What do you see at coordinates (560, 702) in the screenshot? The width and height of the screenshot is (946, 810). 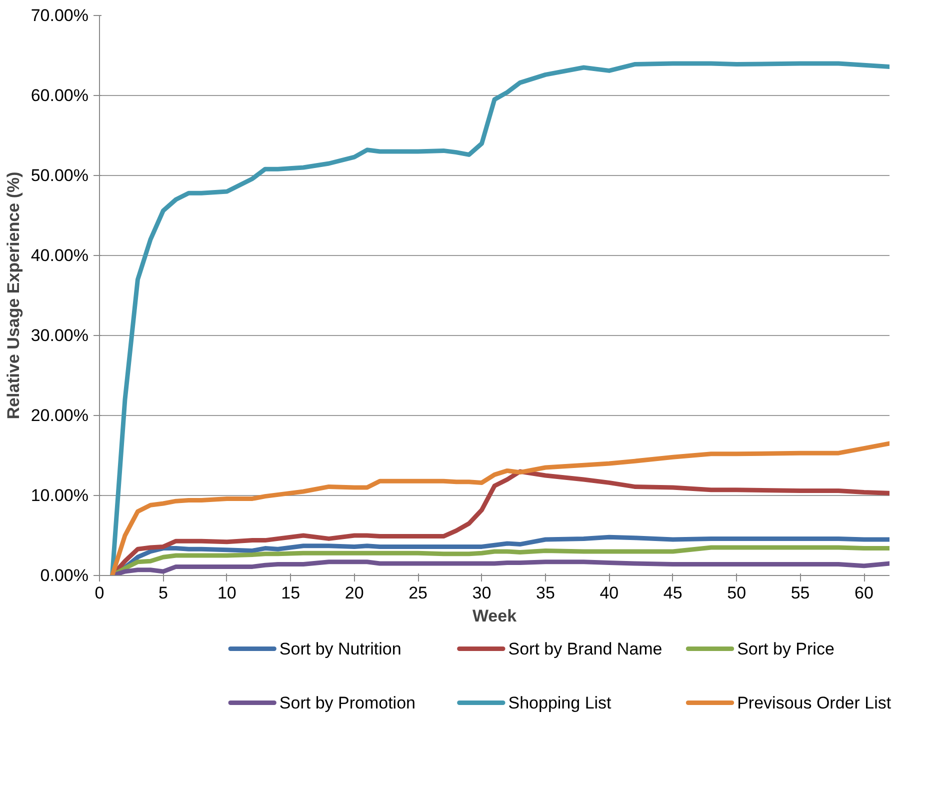 I see `legend-label: Shopping List` at bounding box center [560, 702].